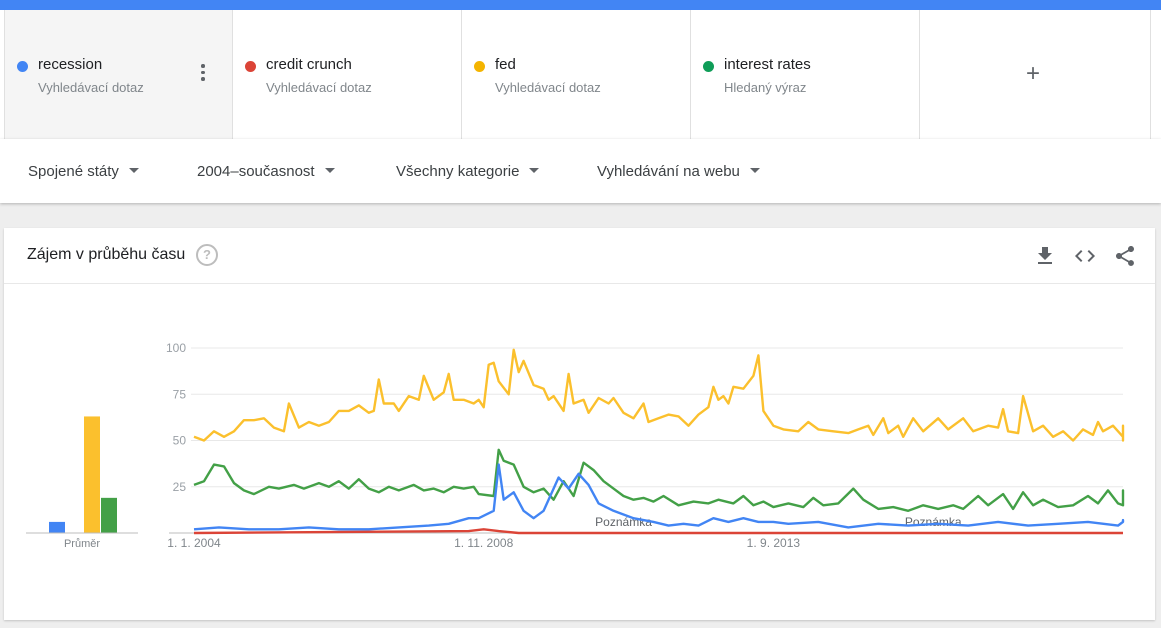  What do you see at coordinates (106, 254) in the screenshot?
I see `card-title: Zájem v průběhu času` at bounding box center [106, 254].